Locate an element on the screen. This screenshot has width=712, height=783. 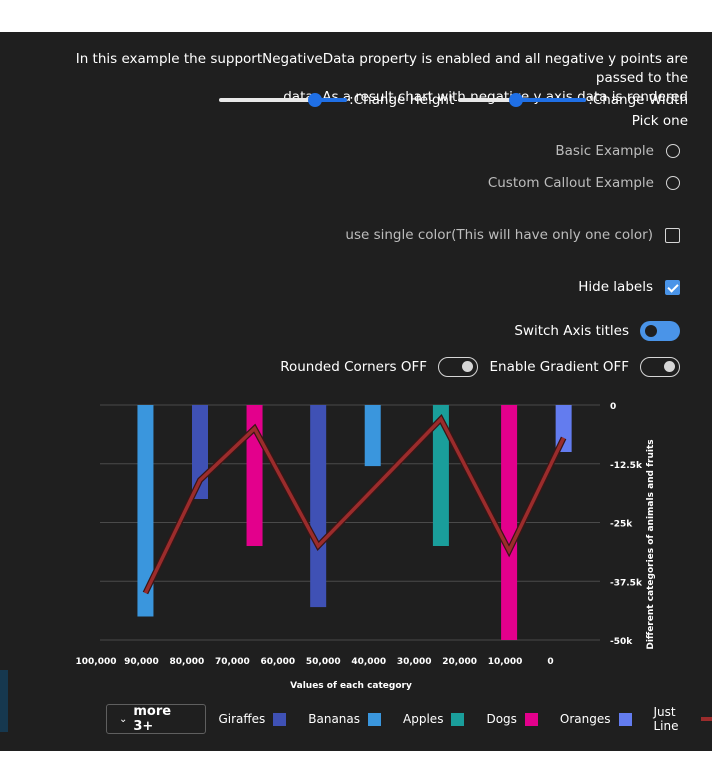
pick-one-label: Pick one is located at coordinates (659, 121).